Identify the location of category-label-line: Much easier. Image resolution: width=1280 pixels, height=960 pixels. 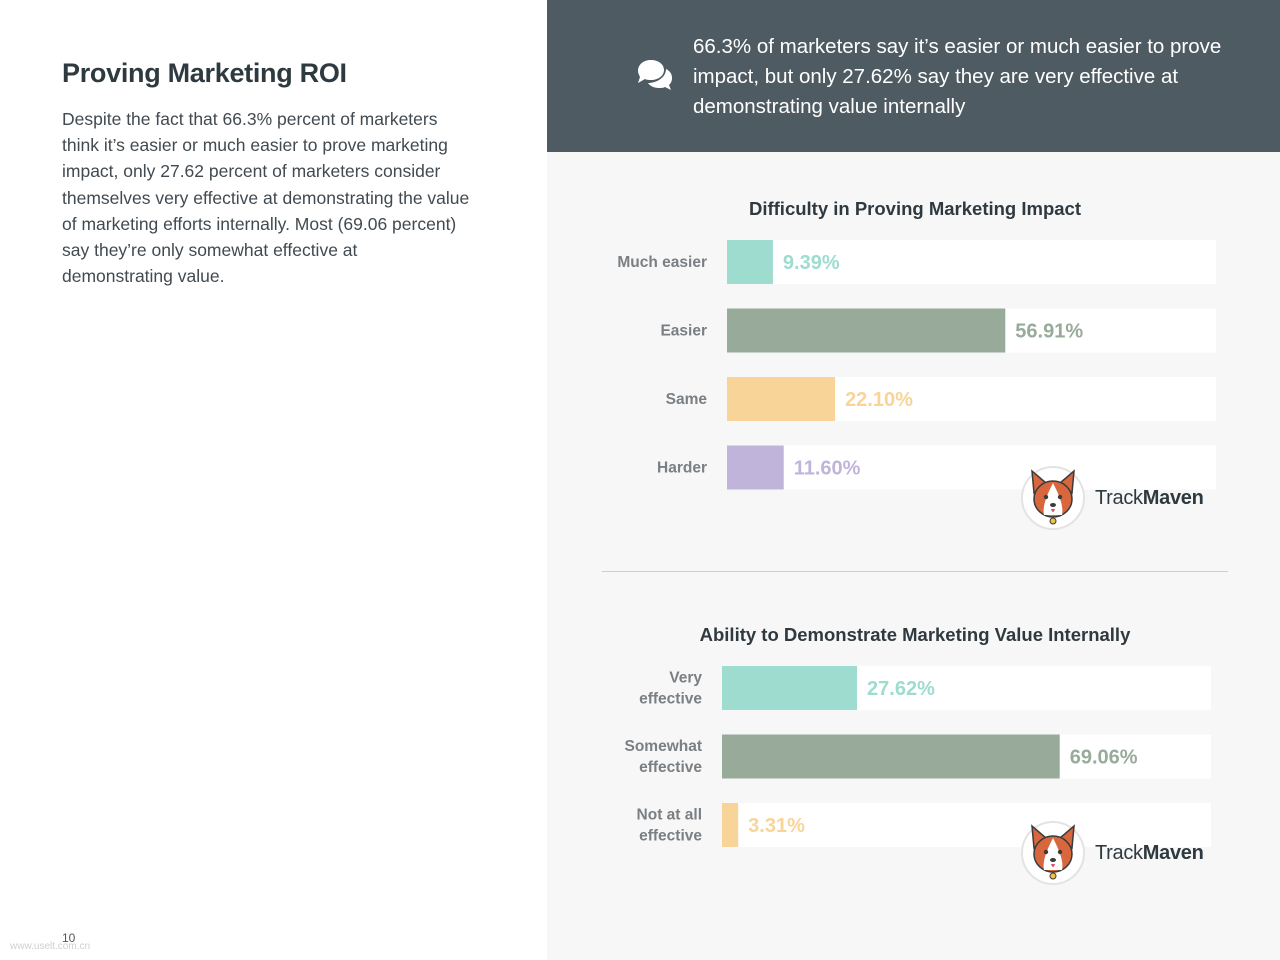
(662, 262).